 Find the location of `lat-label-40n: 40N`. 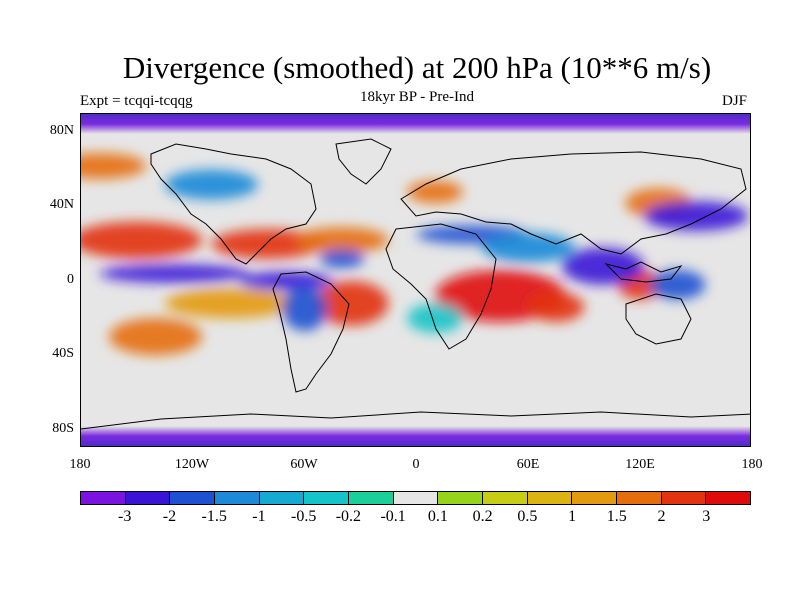

lat-label-40n: 40N is located at coordinates (61, 204).